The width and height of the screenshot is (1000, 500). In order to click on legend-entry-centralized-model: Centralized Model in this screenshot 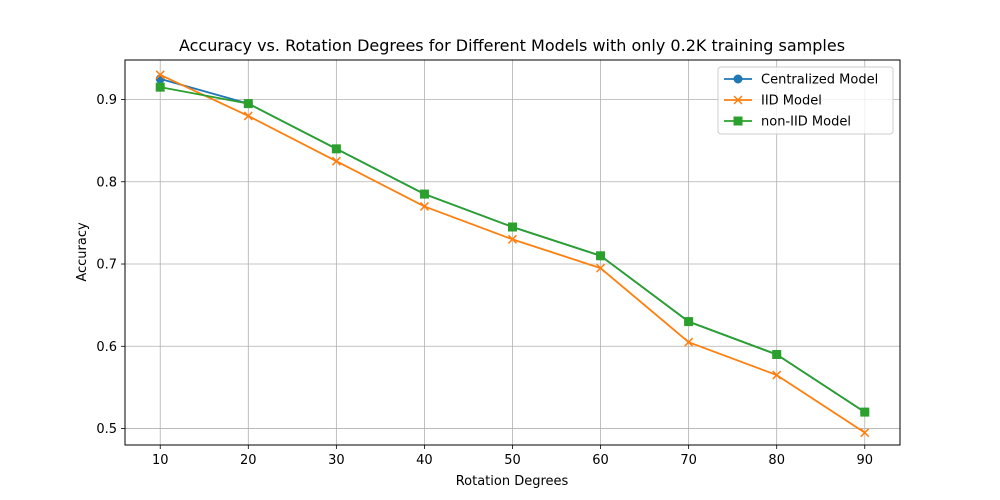, I will do `click(801, 80)`.